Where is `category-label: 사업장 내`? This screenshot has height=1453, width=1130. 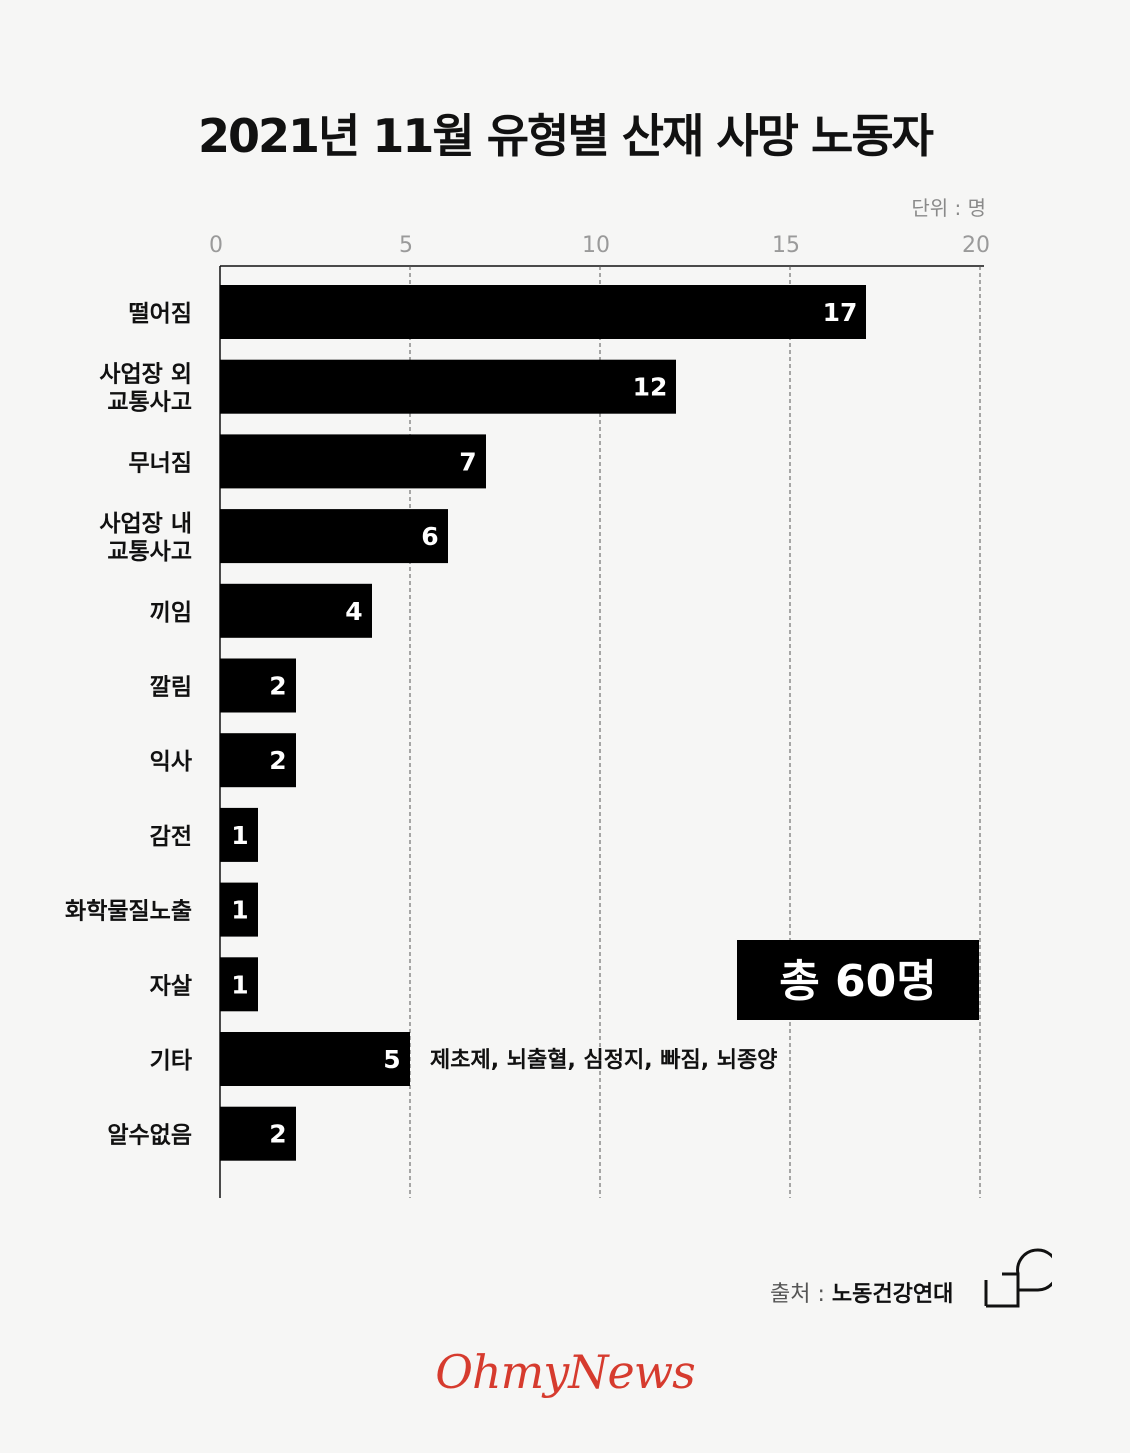
category-label: 사업장 내 is located at coordinates (145, 524).